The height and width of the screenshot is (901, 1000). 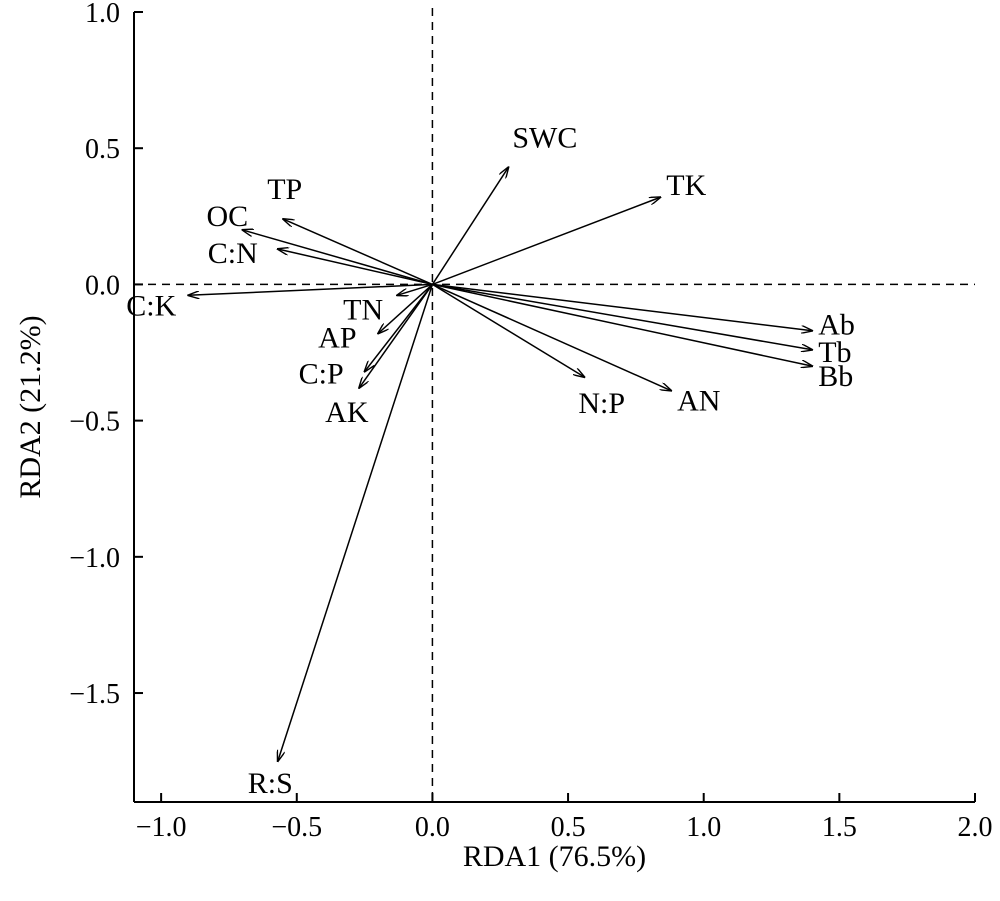 I want to click on x-tick-label: 2.0, so click(x=975, y=827).